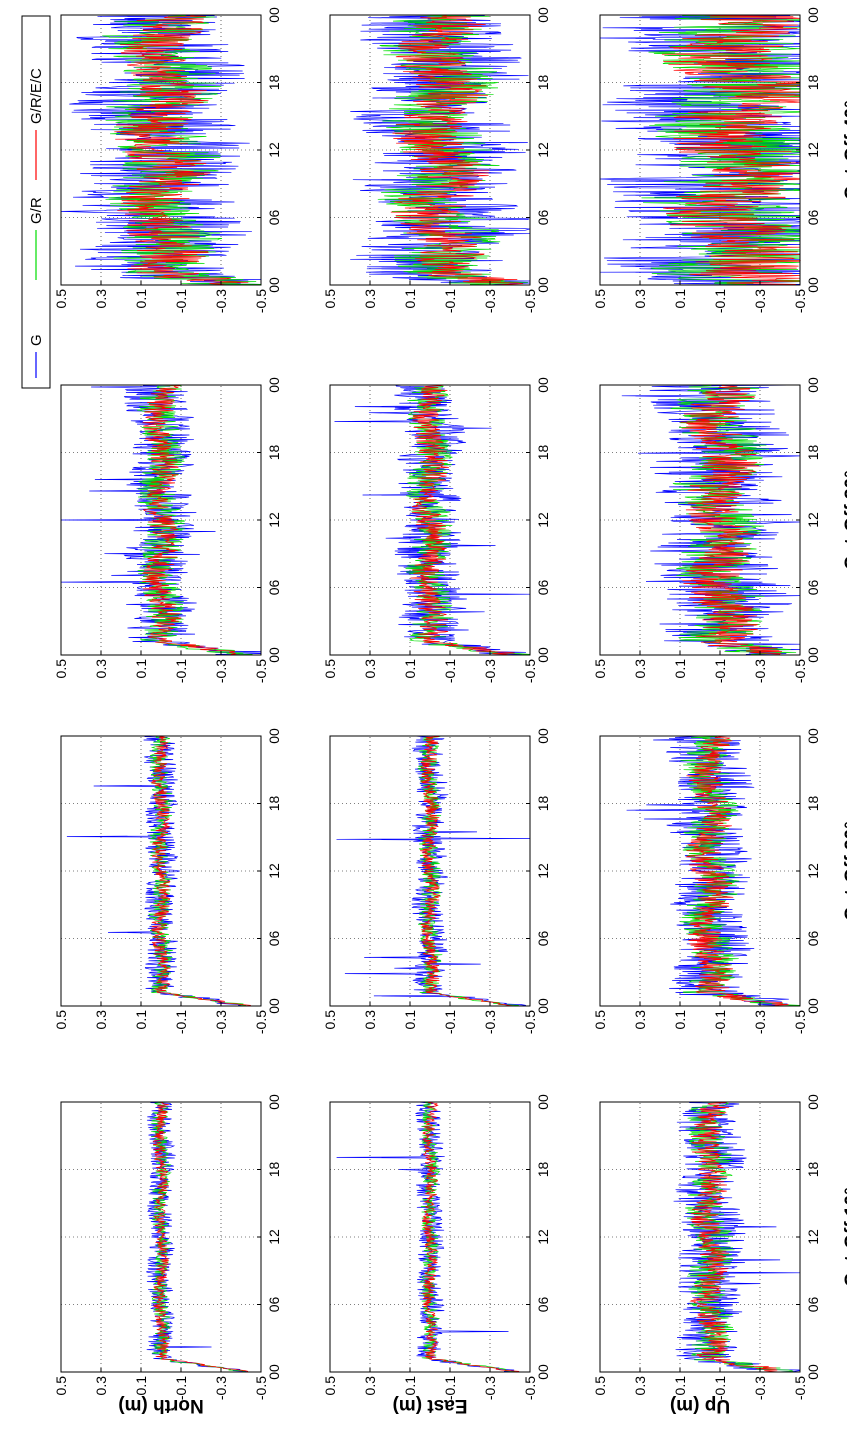 Image resolution: width=847 pixels, height=1430 pixels. What do you see at coordinates (160, 1405) in the screenshot?
I see `row-label-0: North (m)` at bounding box center [160, 1405].